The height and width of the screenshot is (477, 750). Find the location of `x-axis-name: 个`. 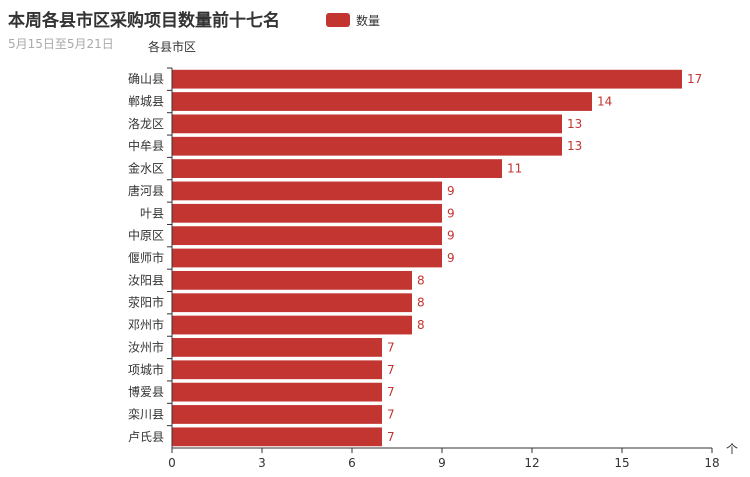

x-axis-name: 个 is located at coordinates (732, 449).